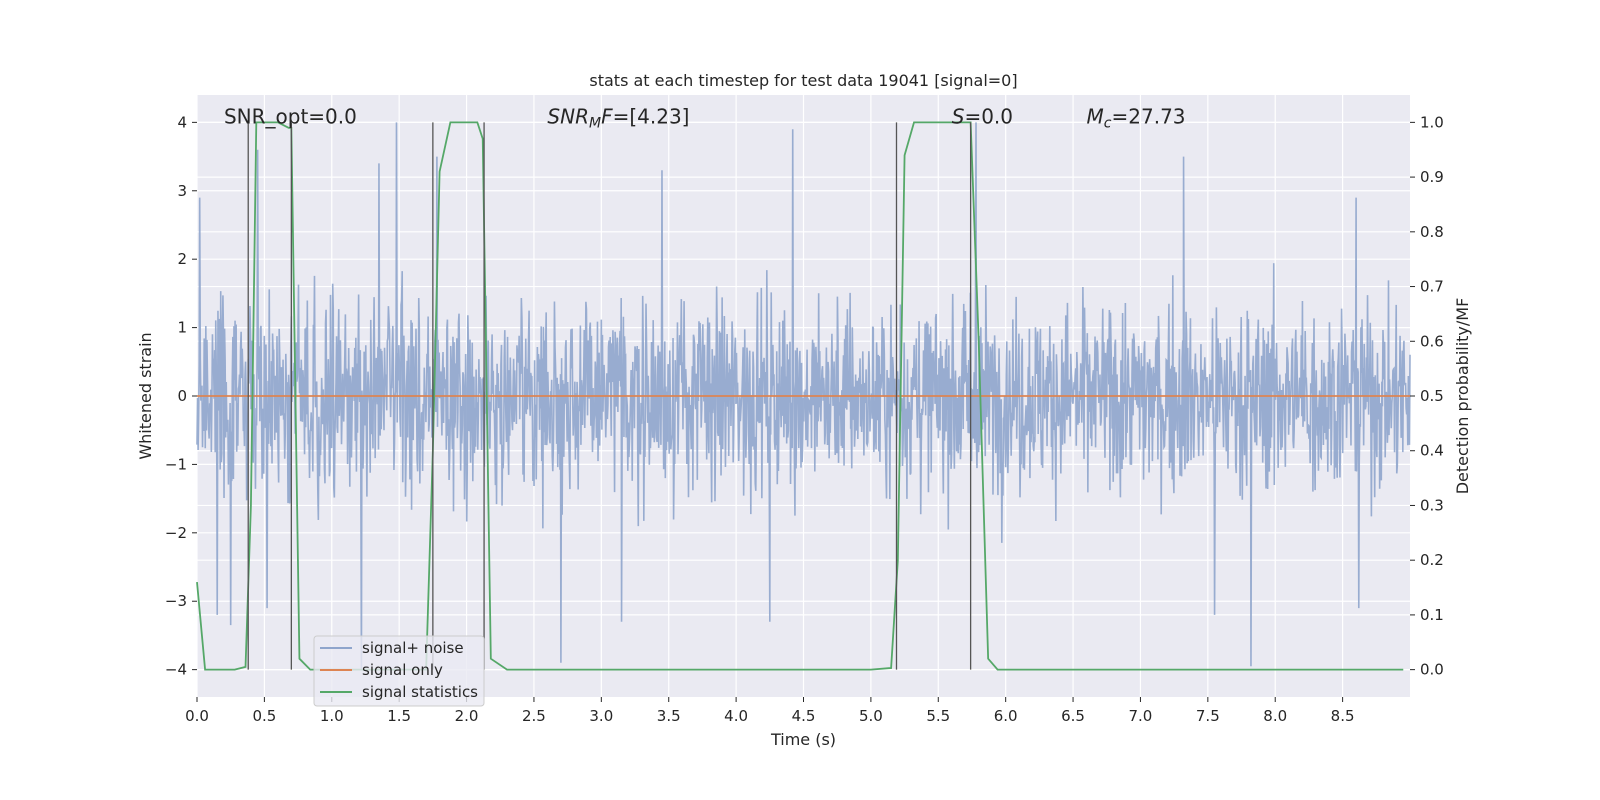 The height and width of the screenshot is (800, 1600). What do you see at coordinates (1275, 716) in the screenshot?
I see `x-tick-label: 8.0` at bounding box center [1275, 716].